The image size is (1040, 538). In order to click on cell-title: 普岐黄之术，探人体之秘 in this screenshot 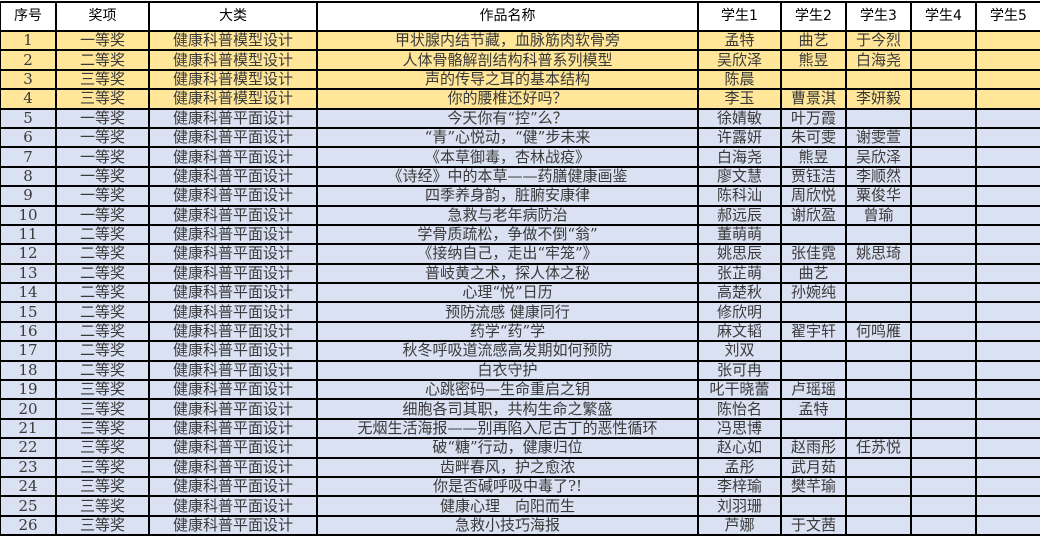, I will do `click(507, 273)`.